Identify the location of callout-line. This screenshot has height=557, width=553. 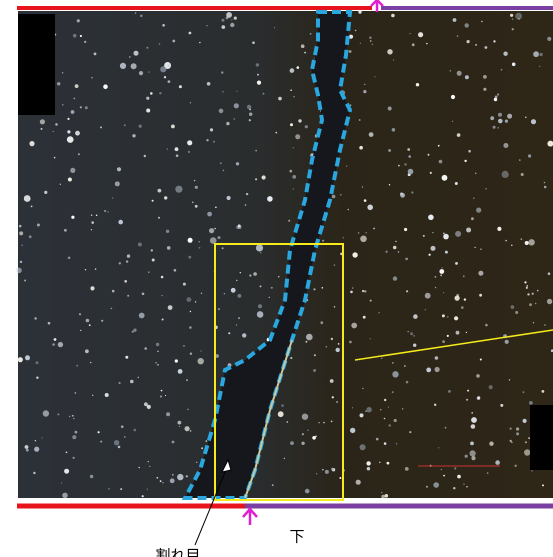
(453, 345).